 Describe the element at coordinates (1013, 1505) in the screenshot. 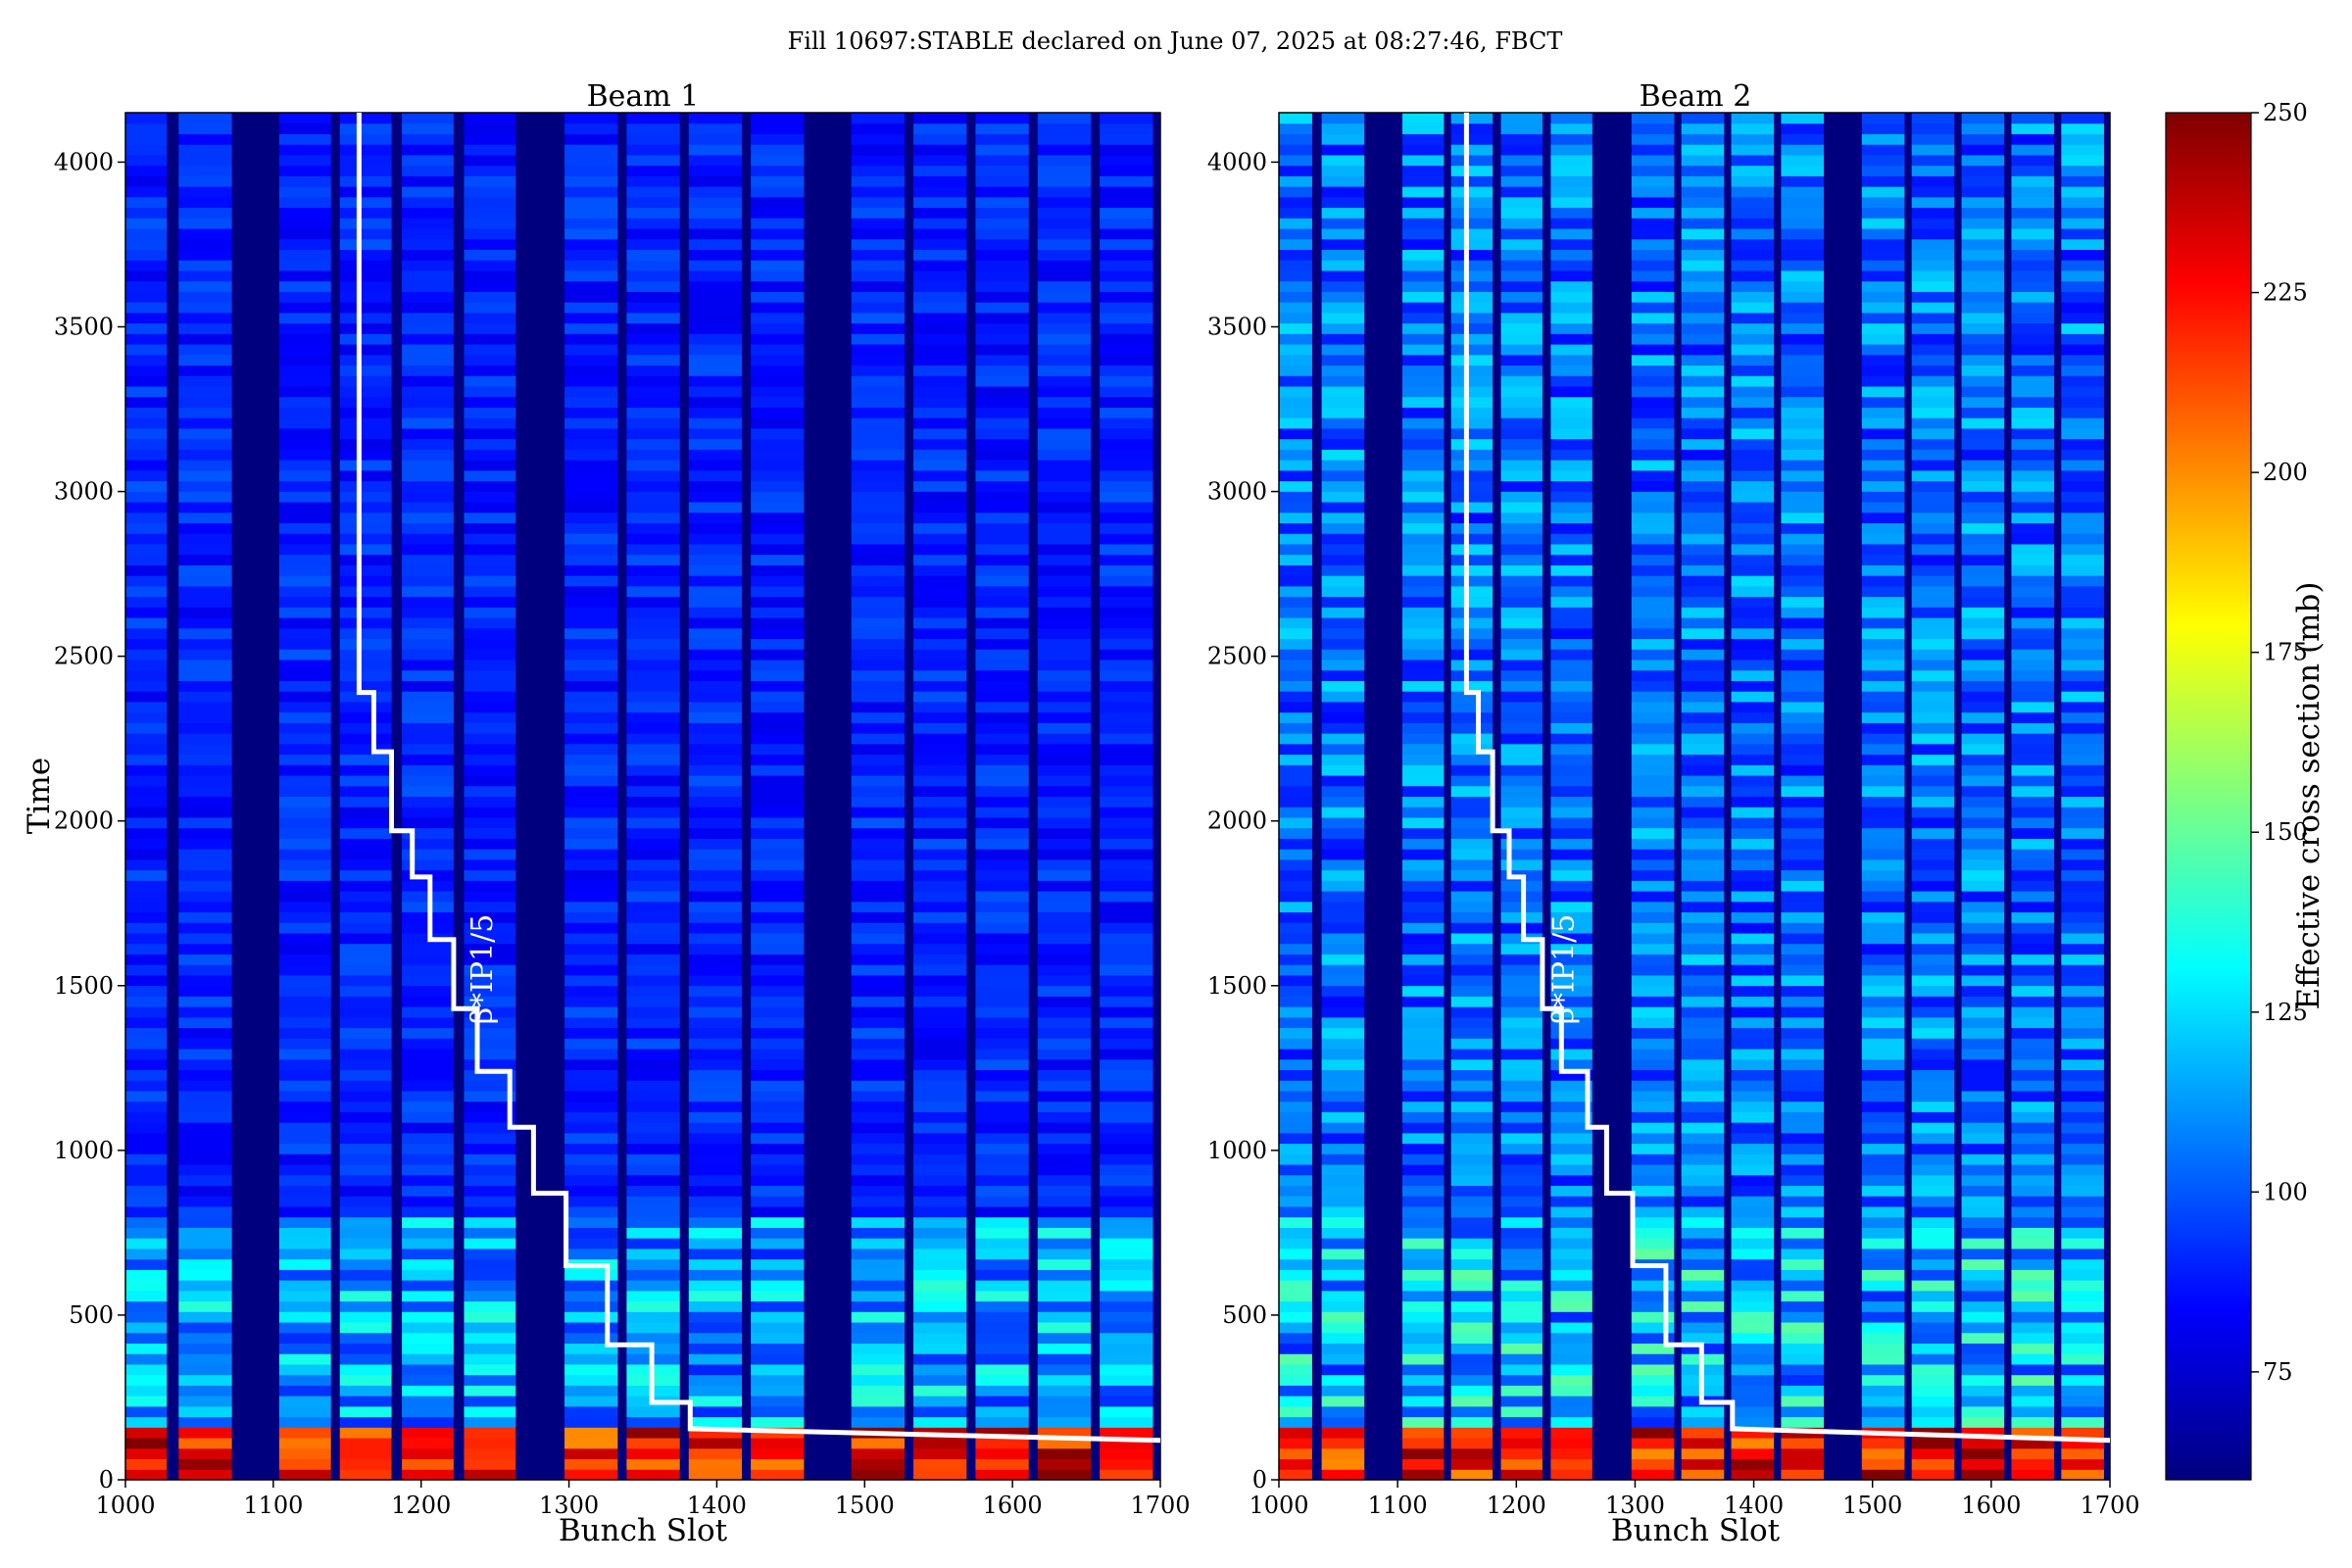

I see `x-tick-label: 1600` at that location.